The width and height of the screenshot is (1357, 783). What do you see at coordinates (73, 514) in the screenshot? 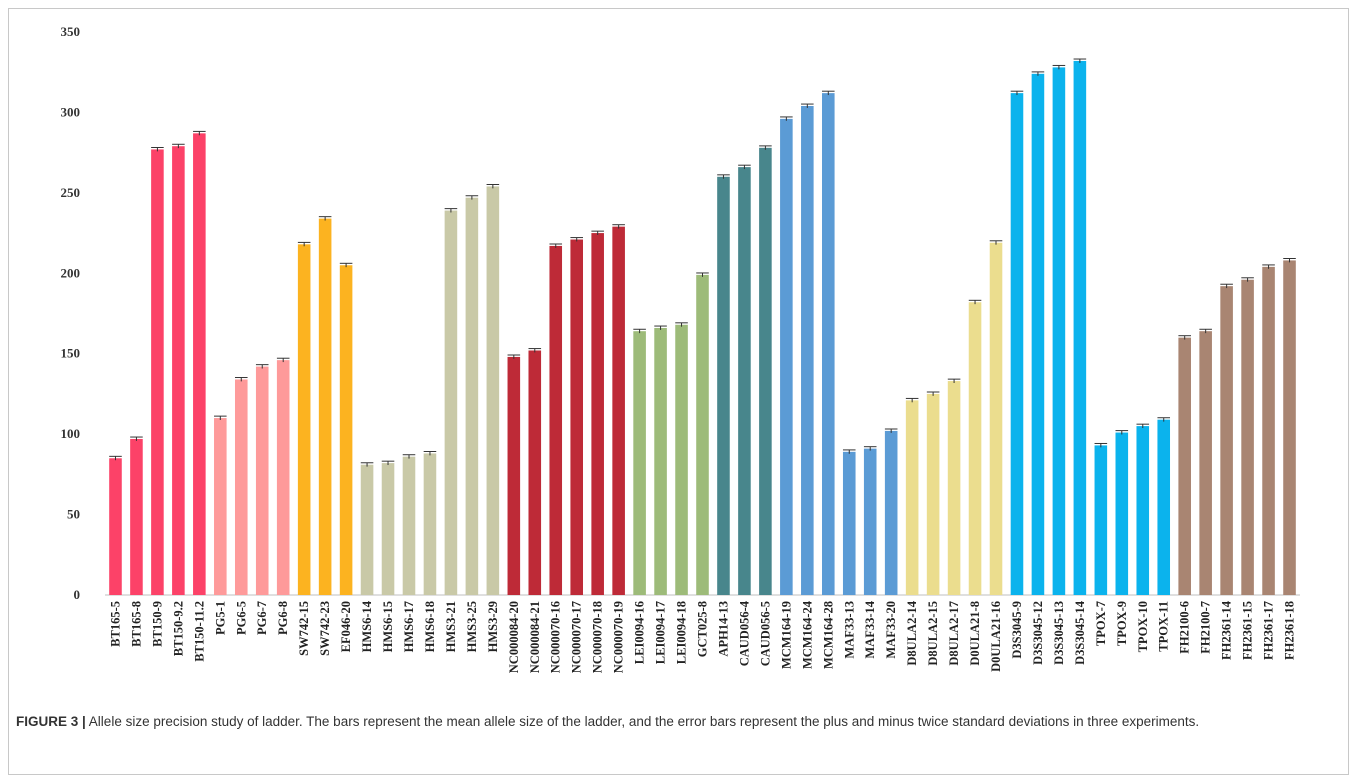
I see `y-tick-label: 50` at bounding box center [73, 514].